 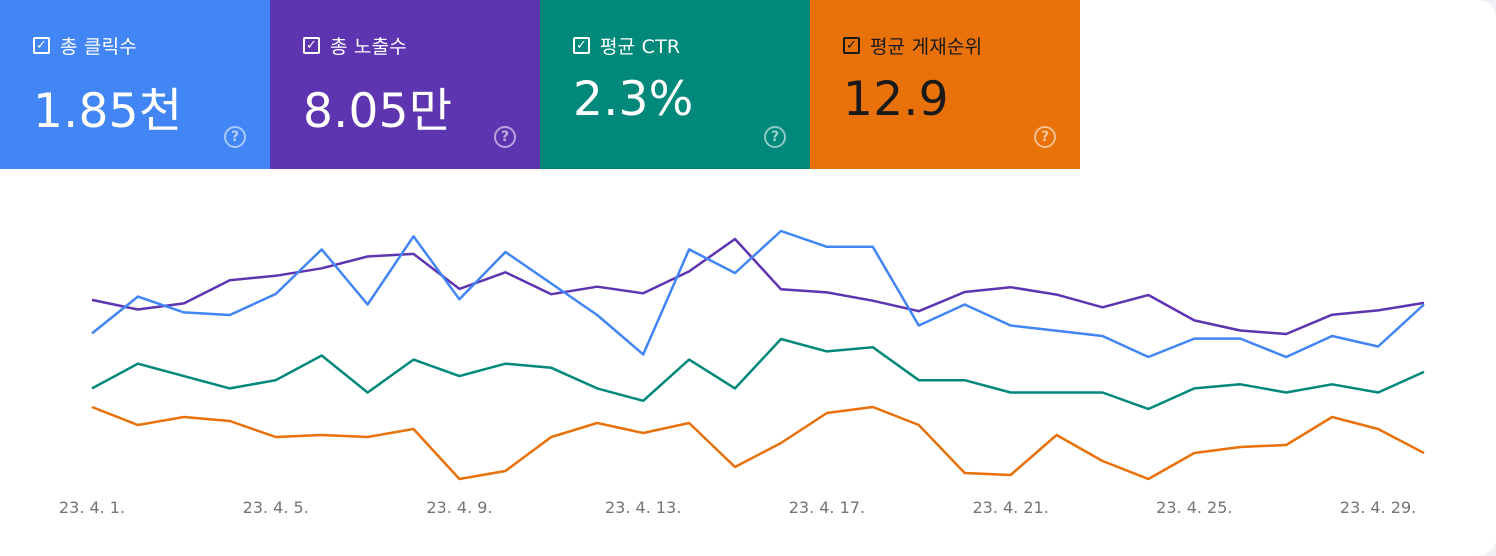 I want to click on metric-card-clicks: ✓ 총 클릭수 1.85천 ?, so click(x=135, y=84).